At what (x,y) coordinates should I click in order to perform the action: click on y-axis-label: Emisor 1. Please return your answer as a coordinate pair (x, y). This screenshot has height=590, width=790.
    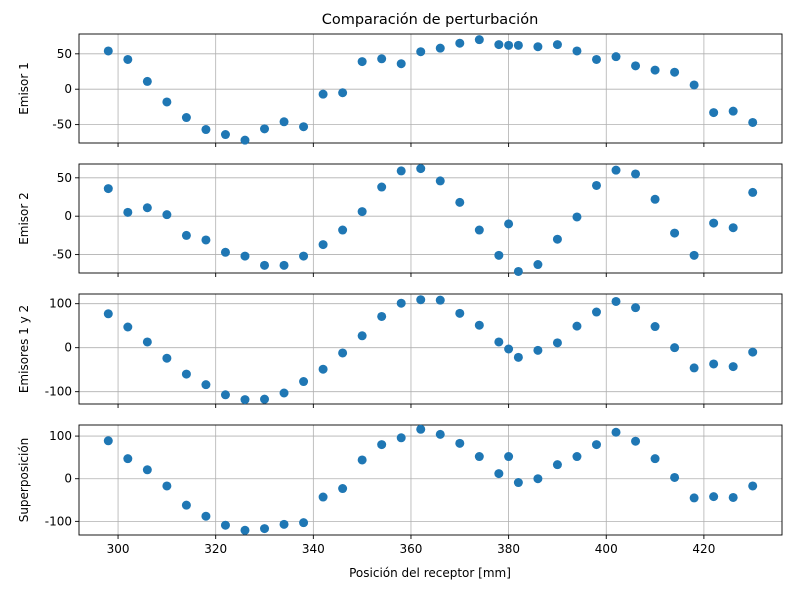
    Looking at the image, I should click on (24, 88).